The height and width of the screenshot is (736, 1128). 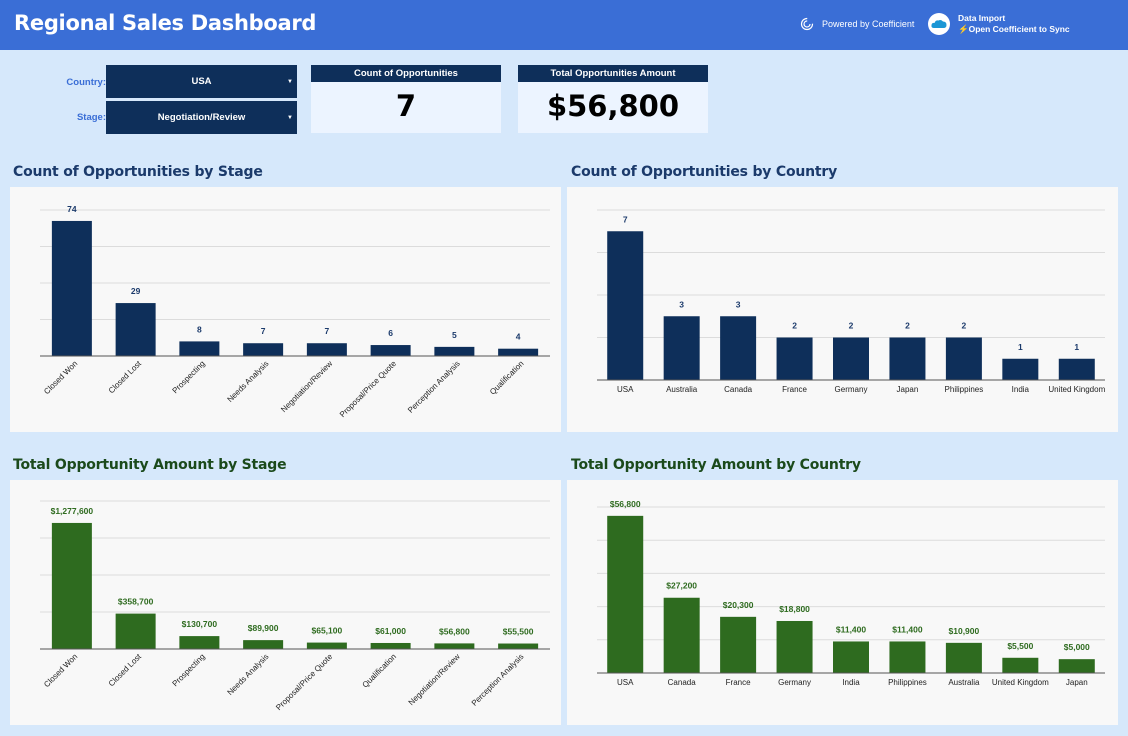 I want to click on category-label: Closed Won, so click(x=60, y=377).